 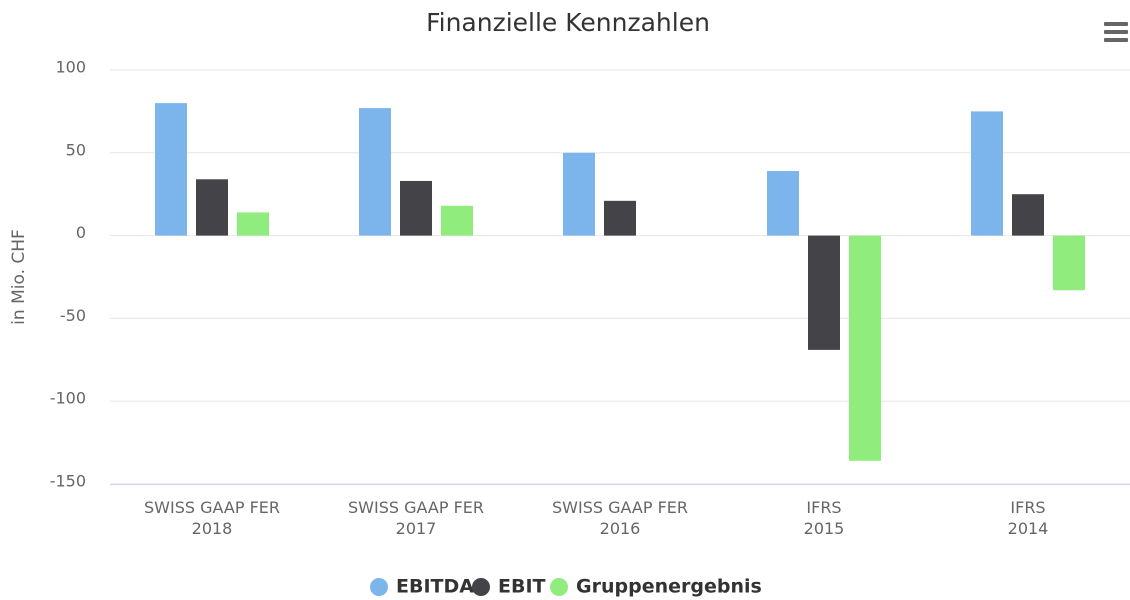 What do you see at coordinates (81, 232) in the screenshot?
I see `y-tick-label: 0` at bounding box center [81, 232].